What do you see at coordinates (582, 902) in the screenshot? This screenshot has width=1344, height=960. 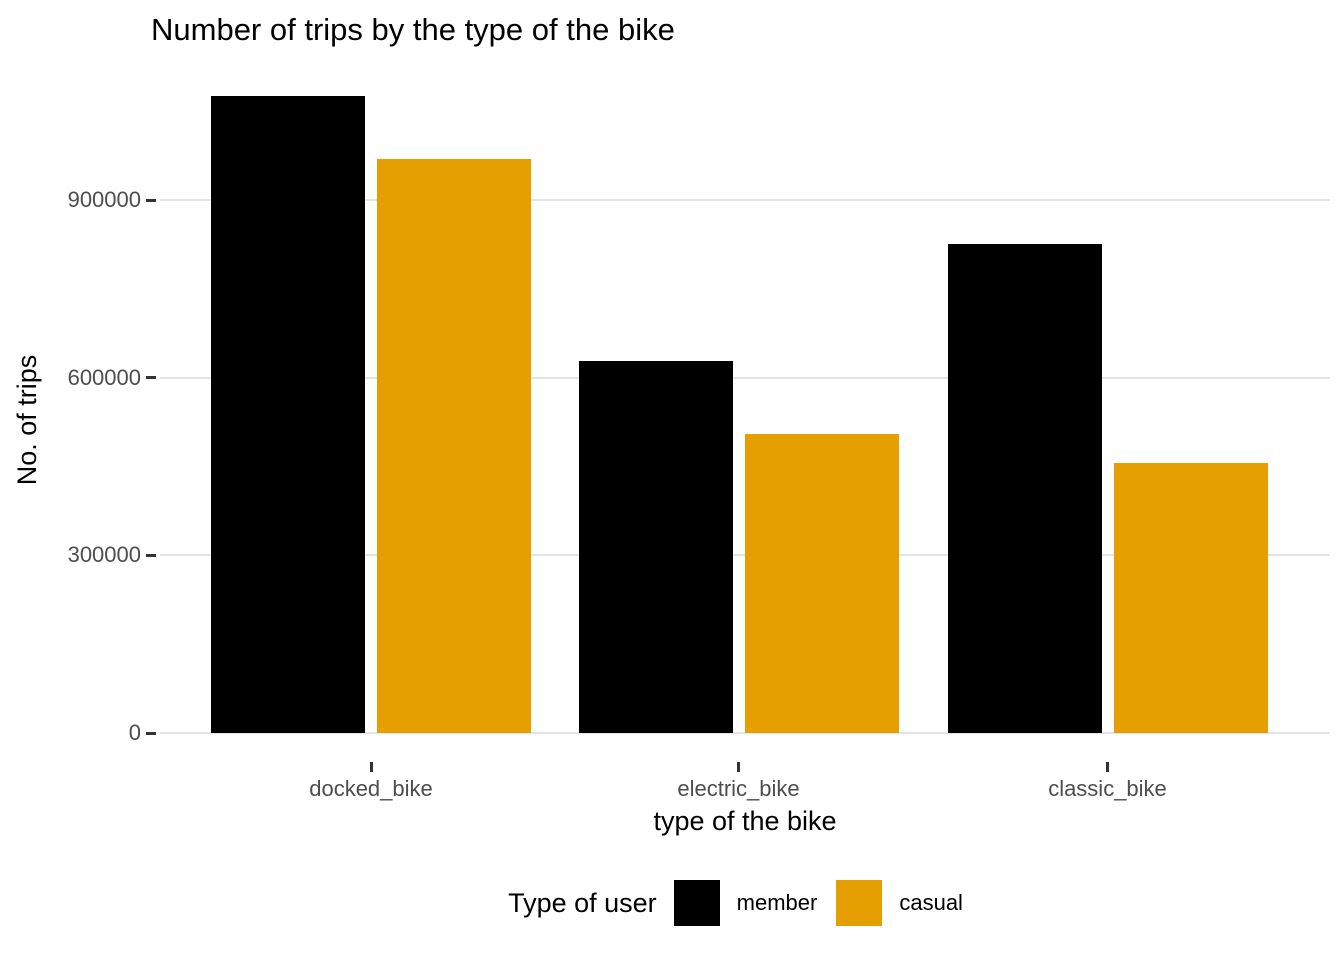 I see `legend-title: Type of user` at bounding box center [582, 902].